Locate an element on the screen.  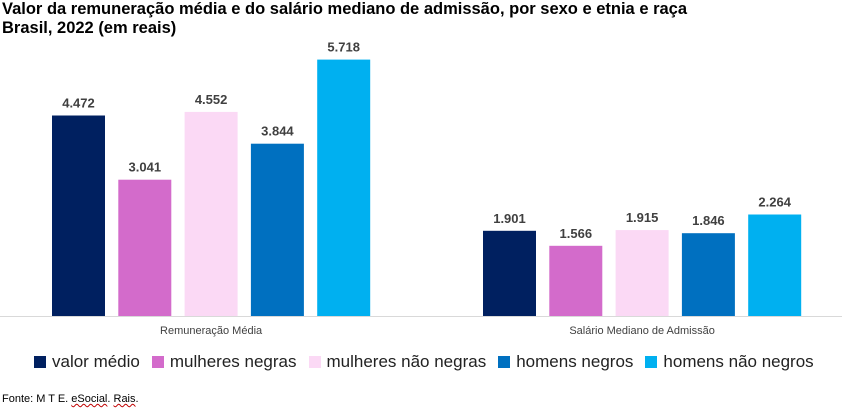
legend-label-2: mulheres negras is located at coordinates (233, 361).